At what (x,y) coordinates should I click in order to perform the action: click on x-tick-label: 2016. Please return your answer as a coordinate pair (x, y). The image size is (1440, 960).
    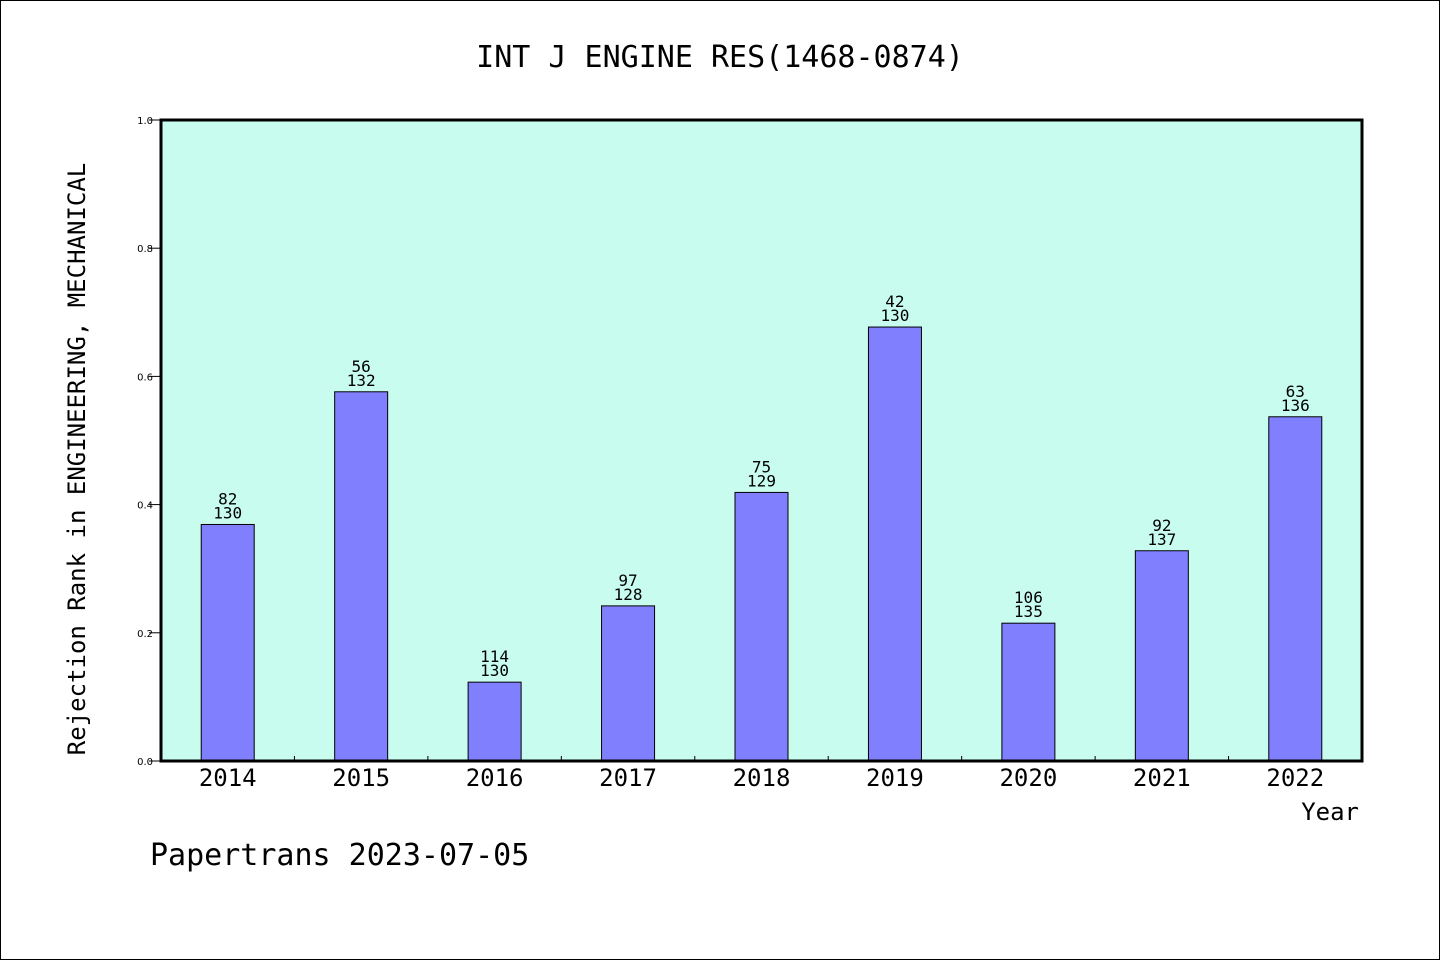
    Looking at the image, I should click on (495, 778).